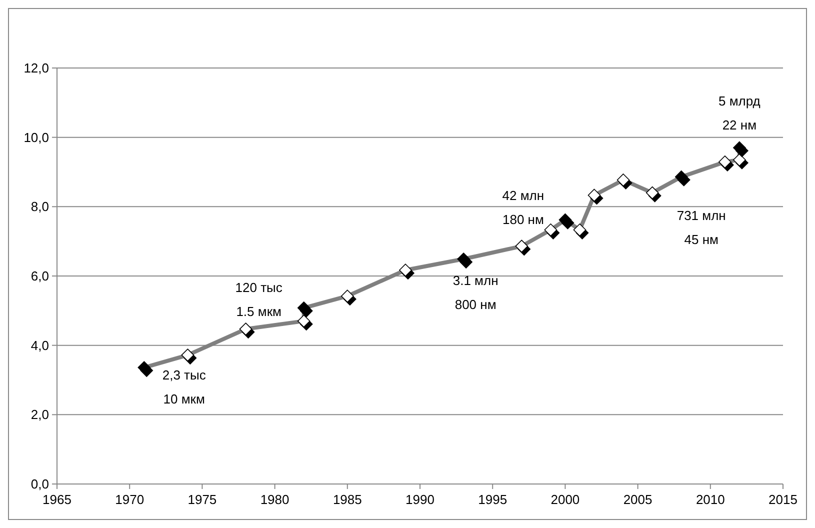 This screenshot has width=815, height=528. What do you see at coordinates (57, 499) in the screenshot?
I see `x-tick-label: 1965` at bounding box center [57, 499].